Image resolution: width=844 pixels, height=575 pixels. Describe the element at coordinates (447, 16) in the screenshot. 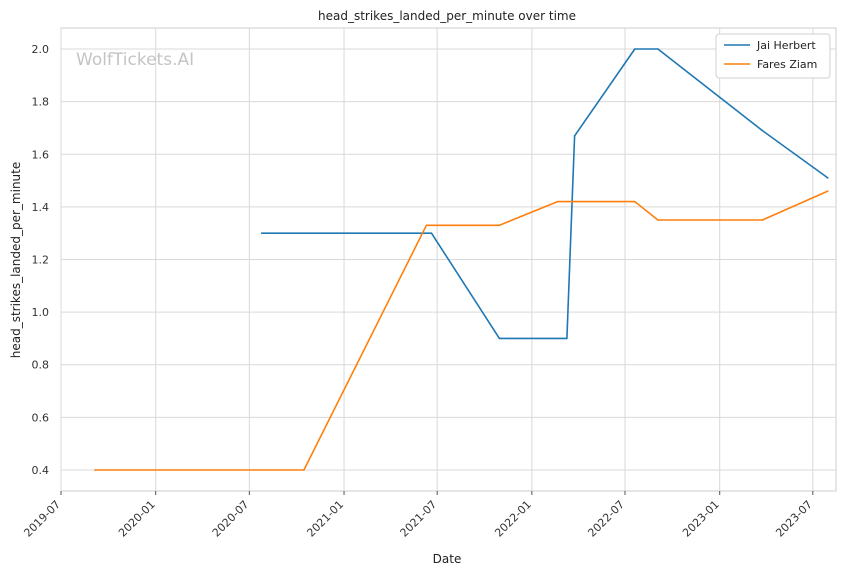

I see `chart-title: head_strikes_landed_per_minute over time` at that location.